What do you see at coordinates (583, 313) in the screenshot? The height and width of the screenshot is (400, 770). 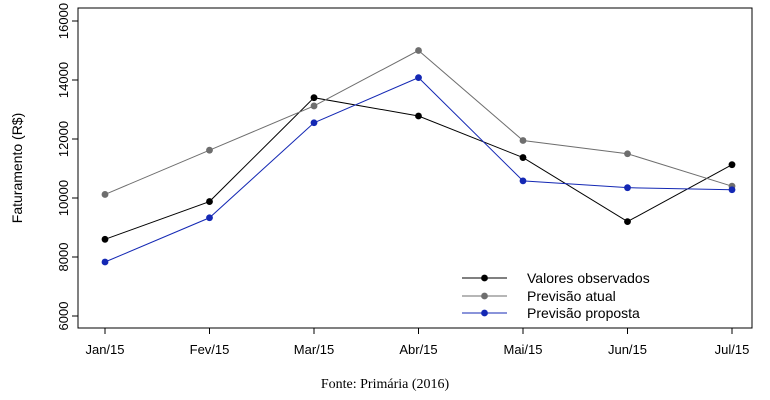 I see `legend-label: Previsão proposta` at bounding box center [583, 313].